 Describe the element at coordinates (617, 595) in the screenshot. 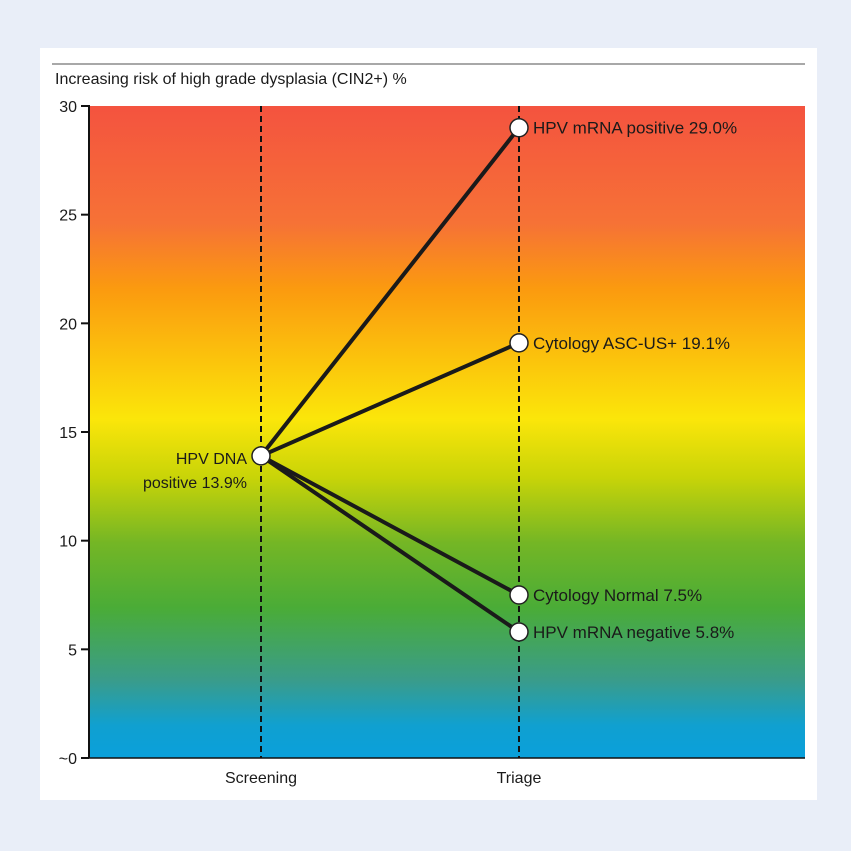

I see `data-label: Cytology Normal 7.5%` at that location.